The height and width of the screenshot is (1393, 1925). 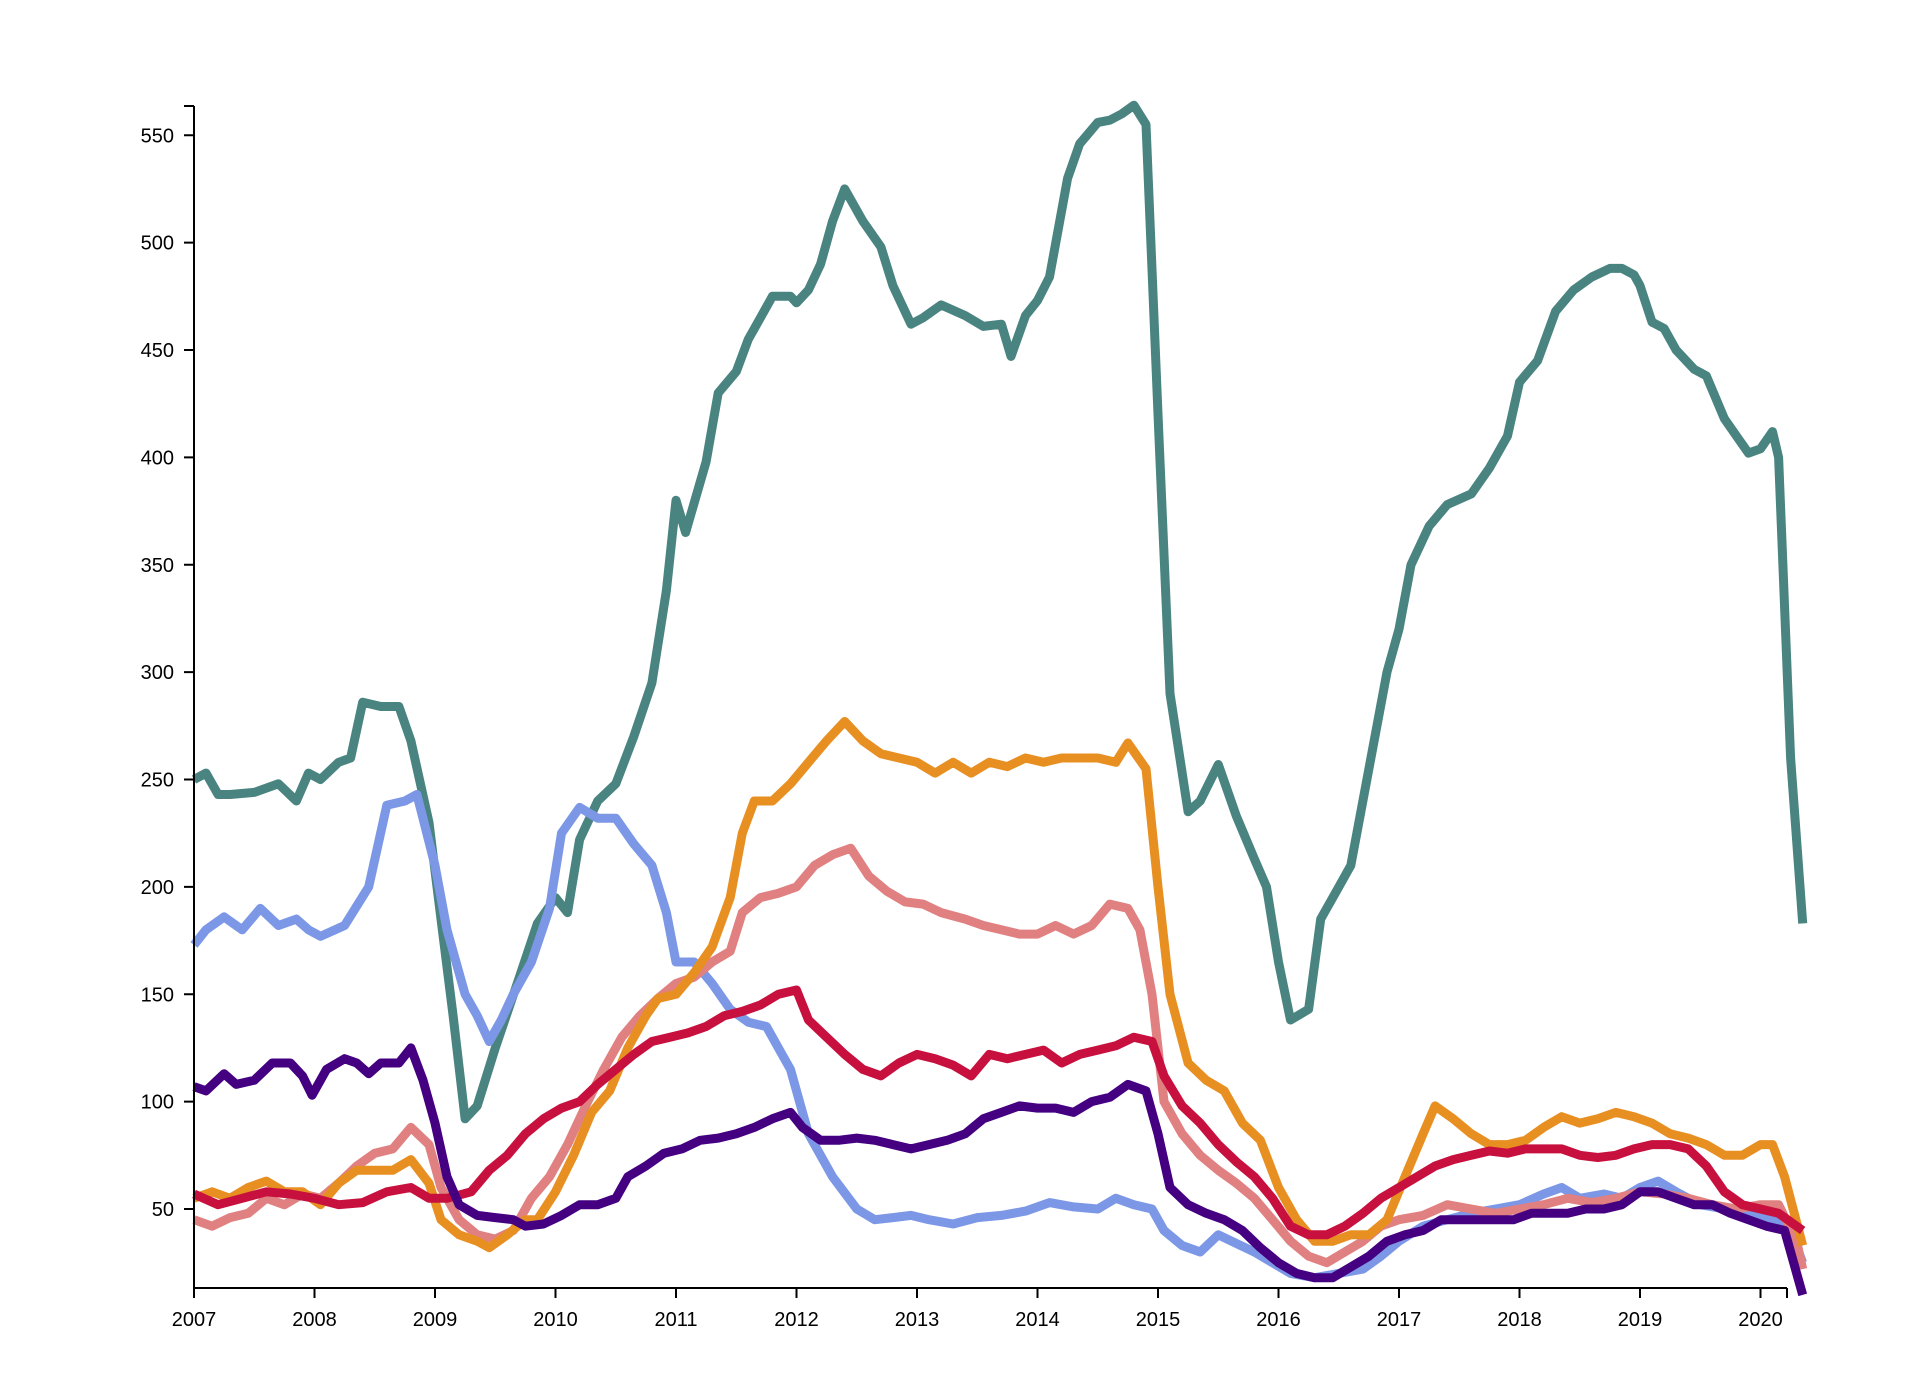 I want to click on x-tick-label: 2018, so click(x=1519, y=1320).